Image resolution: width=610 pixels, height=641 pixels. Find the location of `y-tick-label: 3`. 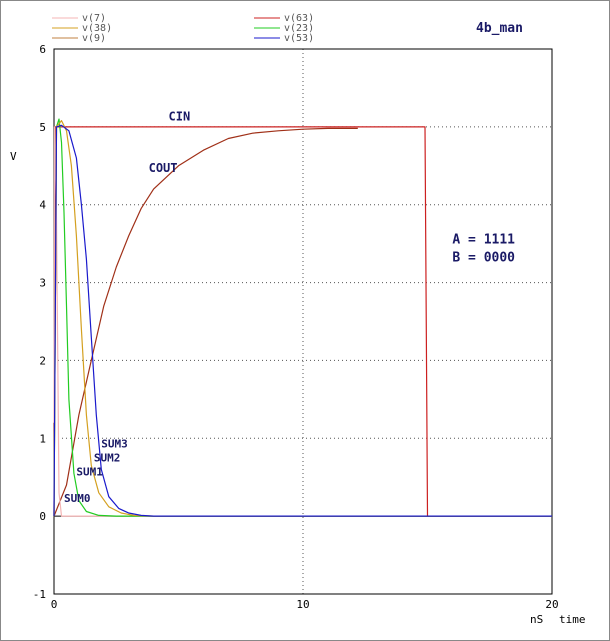

y-tick-label: 3 is located at coordinates (42, 283).